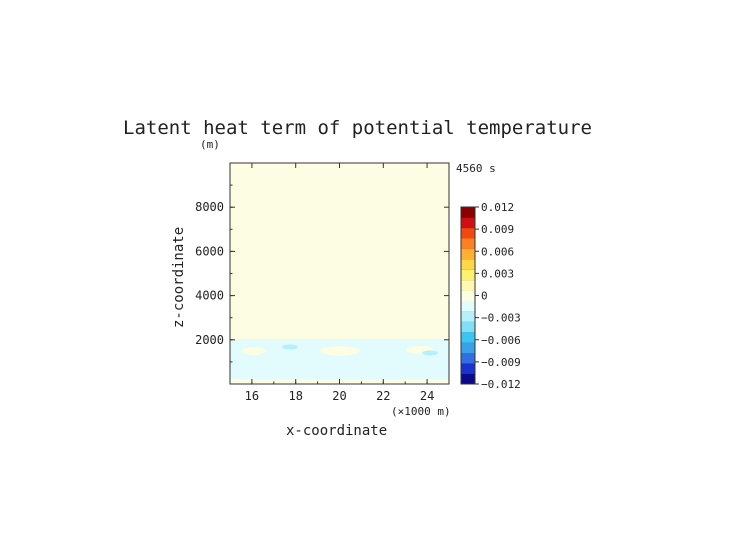 This screenshot has width=752, height=536. Describe the element at coordinates (497, 273) in the screenshot. I see `colorbar-tick-label: 0.003` at that location.